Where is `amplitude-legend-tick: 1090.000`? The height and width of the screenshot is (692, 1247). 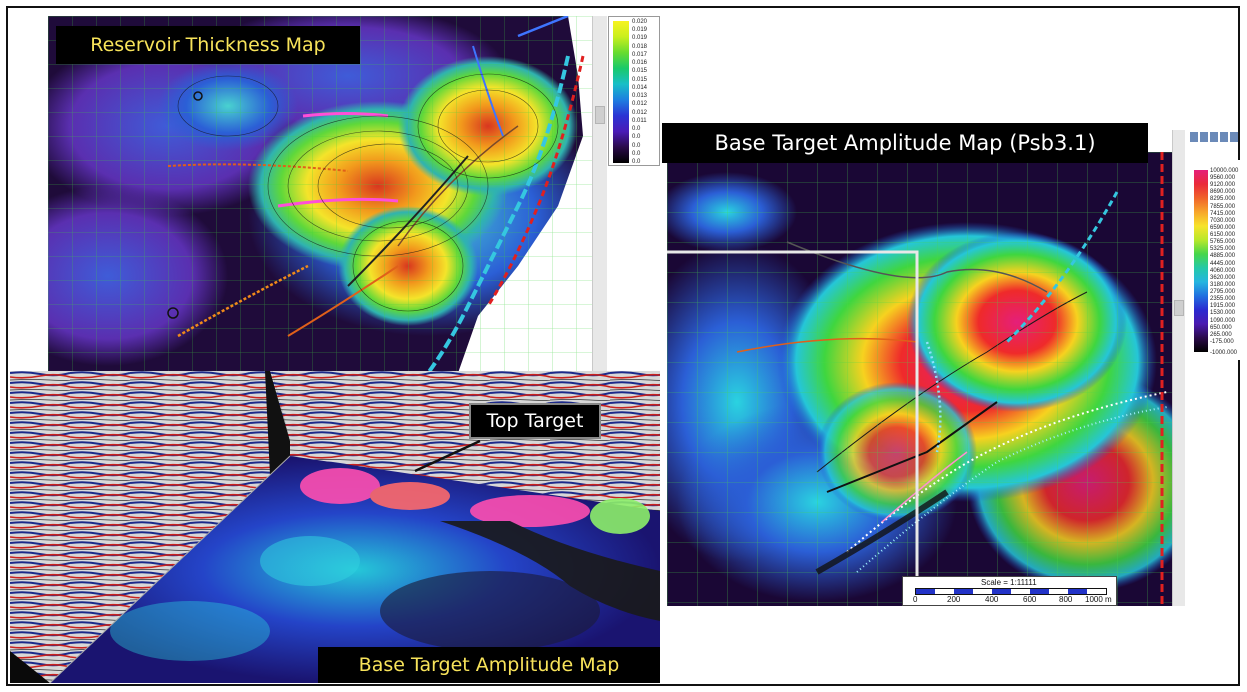 amplitude-legend-tick: 1090.000 is located at coordinates (1223, 320).